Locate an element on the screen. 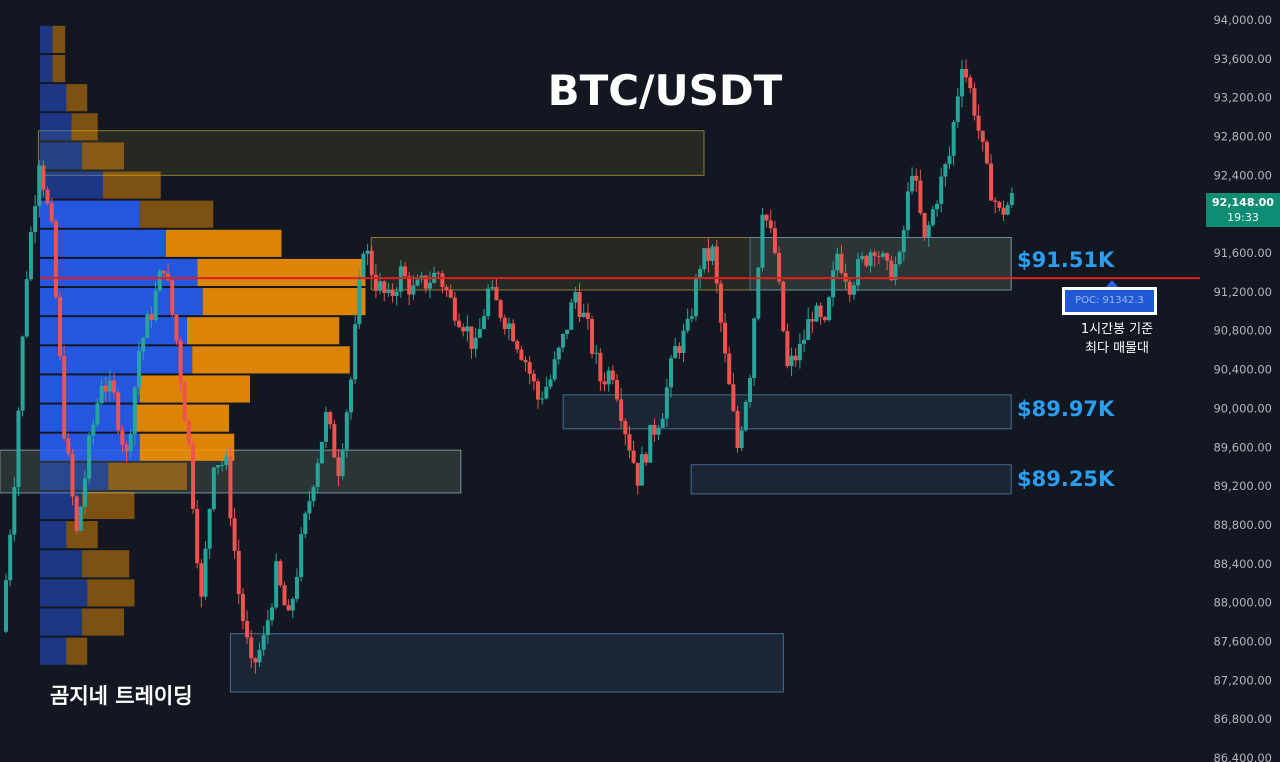 The image size is (1280, 762). axis-tick-label: 88,400.00 is located at coordinates (1242, 564).